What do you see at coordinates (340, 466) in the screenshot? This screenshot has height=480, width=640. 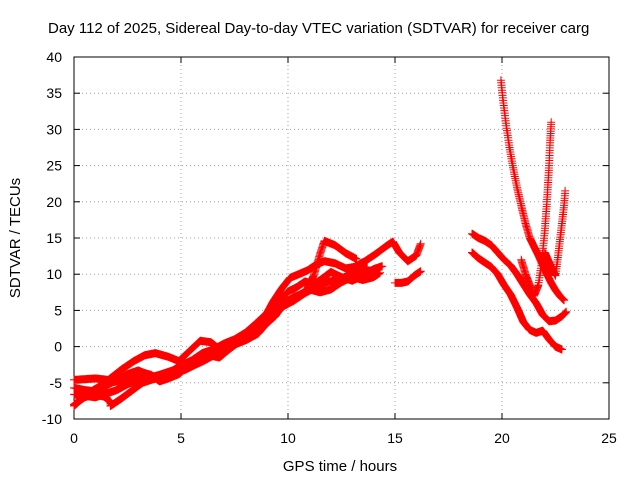 I see `x-axis-label: GPS time / hours` at bounding box center [340, 466].